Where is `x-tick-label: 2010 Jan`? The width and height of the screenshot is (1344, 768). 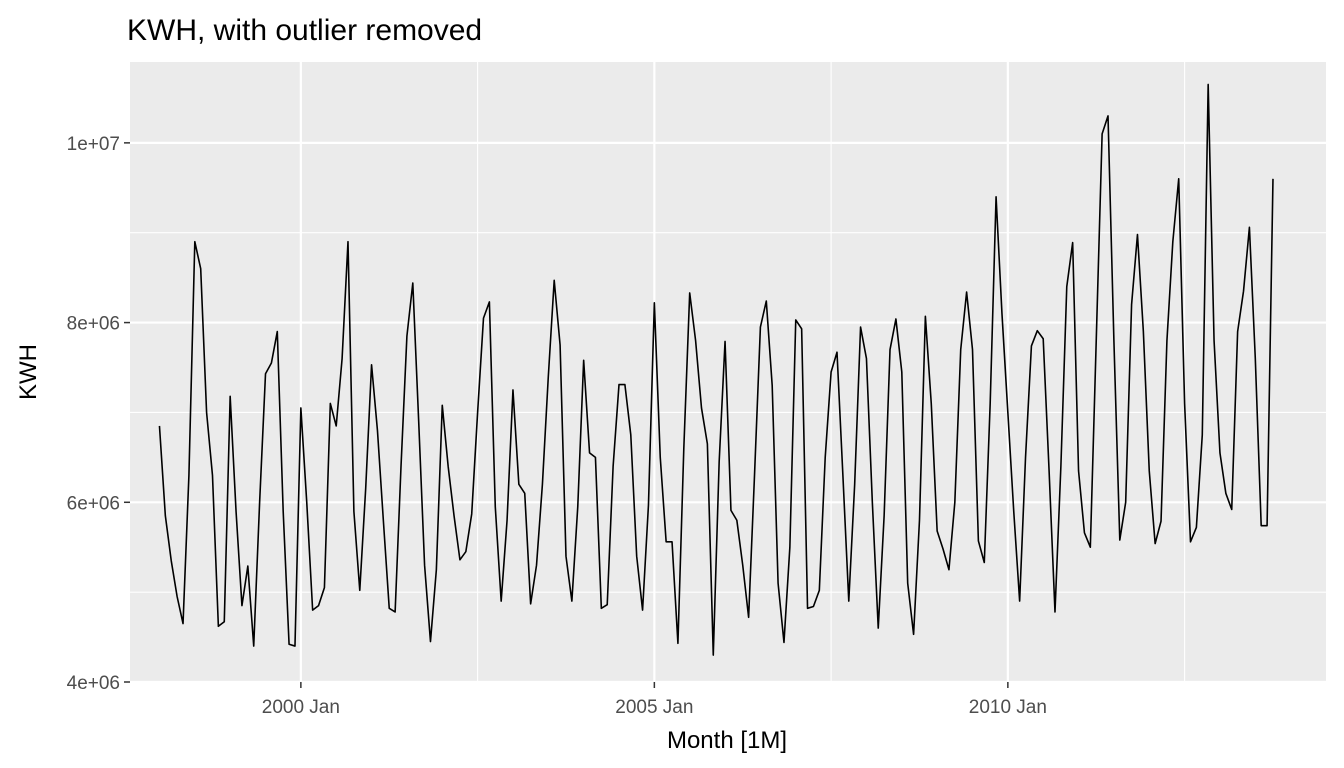
x-tick-label: 2010 Jan is located at coordinates (1008, 707).